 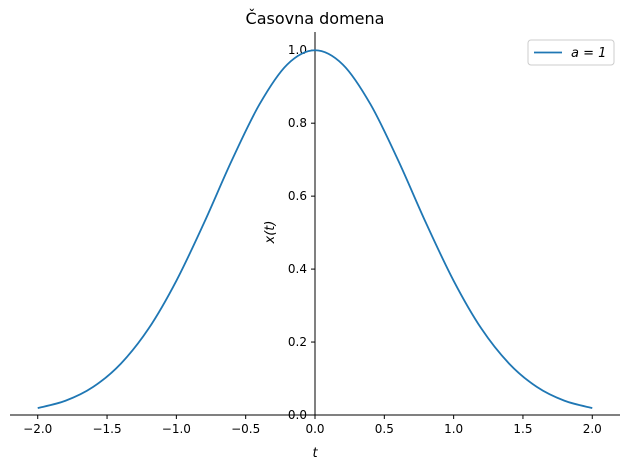 I want to click on y-tick-label: 0.0, so click(x=297, y=415).